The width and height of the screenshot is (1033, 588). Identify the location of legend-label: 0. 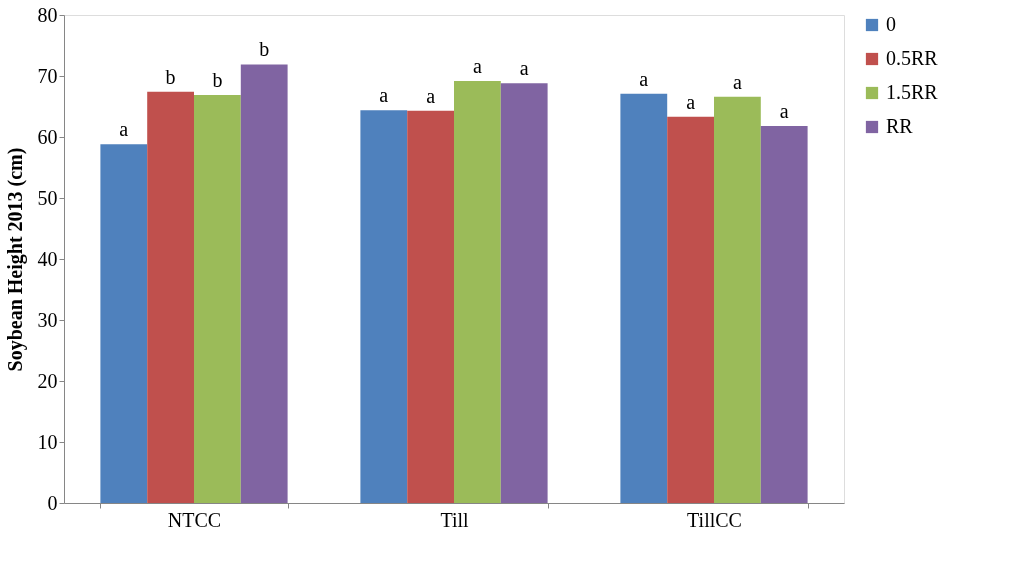
(891, 24).